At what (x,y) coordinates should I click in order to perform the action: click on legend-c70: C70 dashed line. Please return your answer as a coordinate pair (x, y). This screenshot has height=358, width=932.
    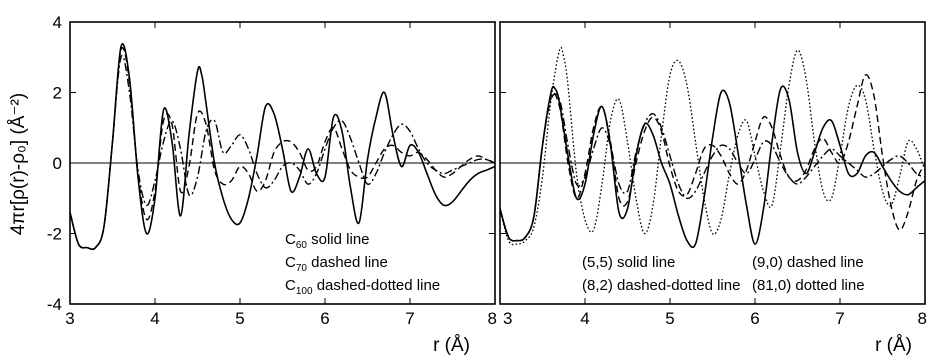
    Looking at the image, I should click on (336, 264).